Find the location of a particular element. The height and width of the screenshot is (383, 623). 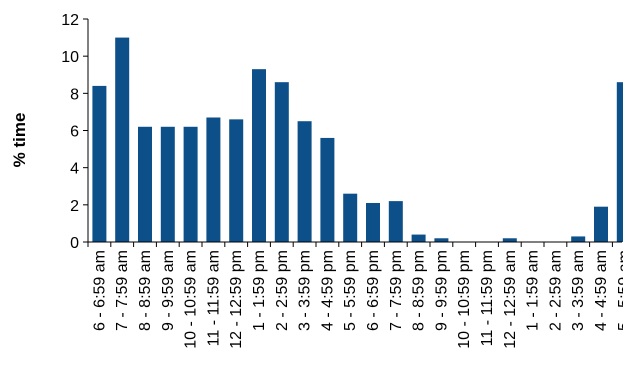

y-tick-label: 12 is located at coordinates (70, 20).